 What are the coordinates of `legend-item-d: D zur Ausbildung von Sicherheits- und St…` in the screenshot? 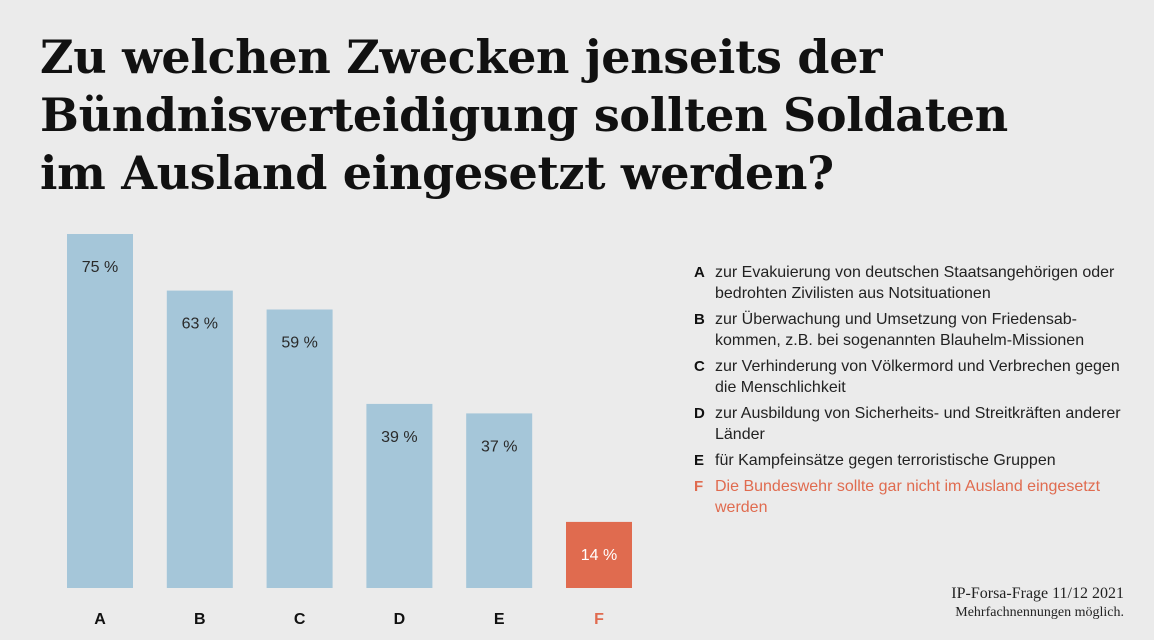 It's located at (914, 424).